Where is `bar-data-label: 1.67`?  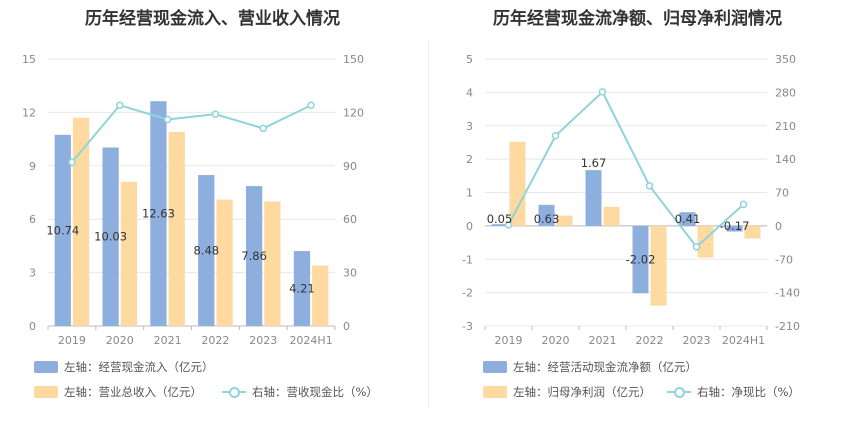
bar-data-label: 1.67 is located at coordinates (594, 163).